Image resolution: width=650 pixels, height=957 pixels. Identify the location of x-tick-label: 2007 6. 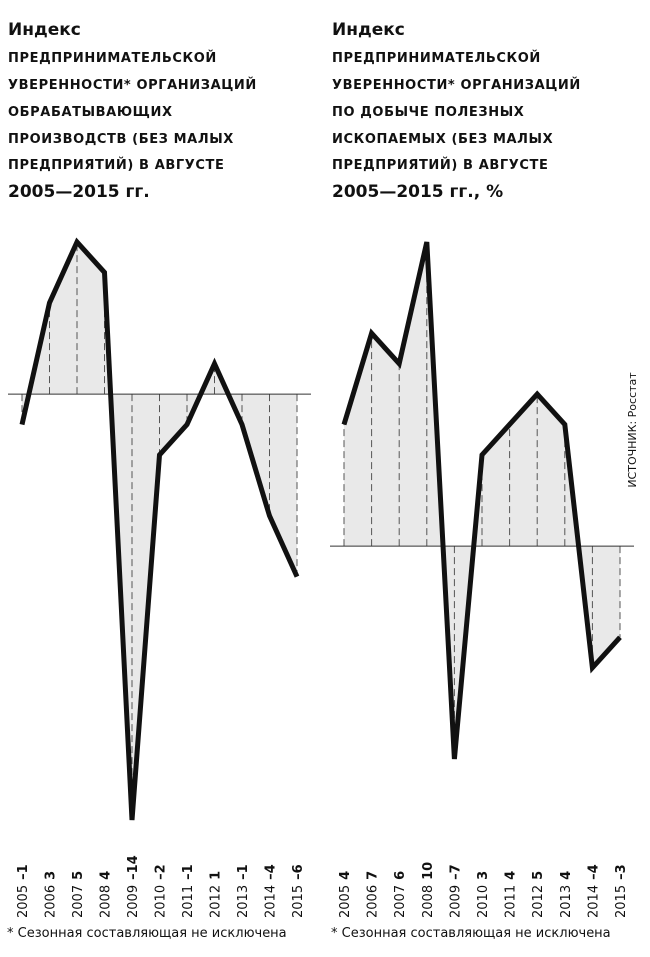
(400, 894).